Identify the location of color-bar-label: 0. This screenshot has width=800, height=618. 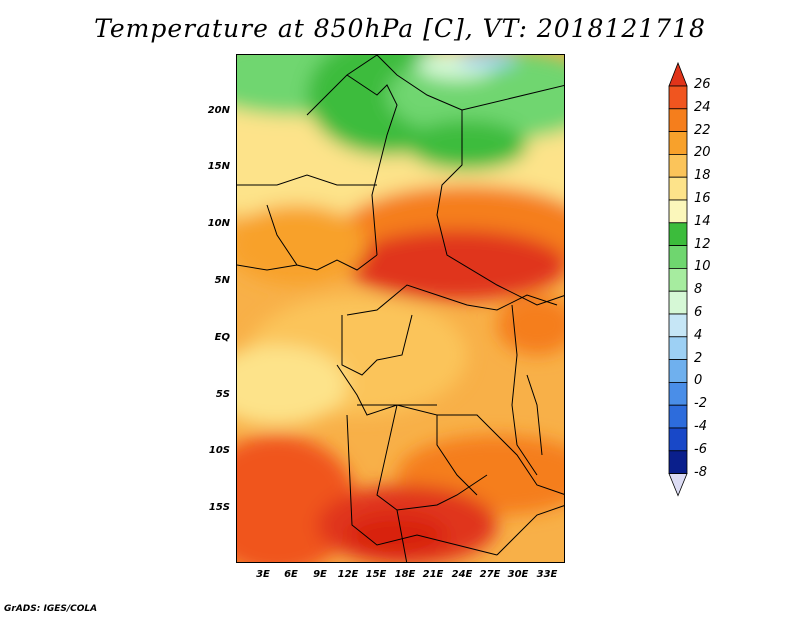
(698, 381).